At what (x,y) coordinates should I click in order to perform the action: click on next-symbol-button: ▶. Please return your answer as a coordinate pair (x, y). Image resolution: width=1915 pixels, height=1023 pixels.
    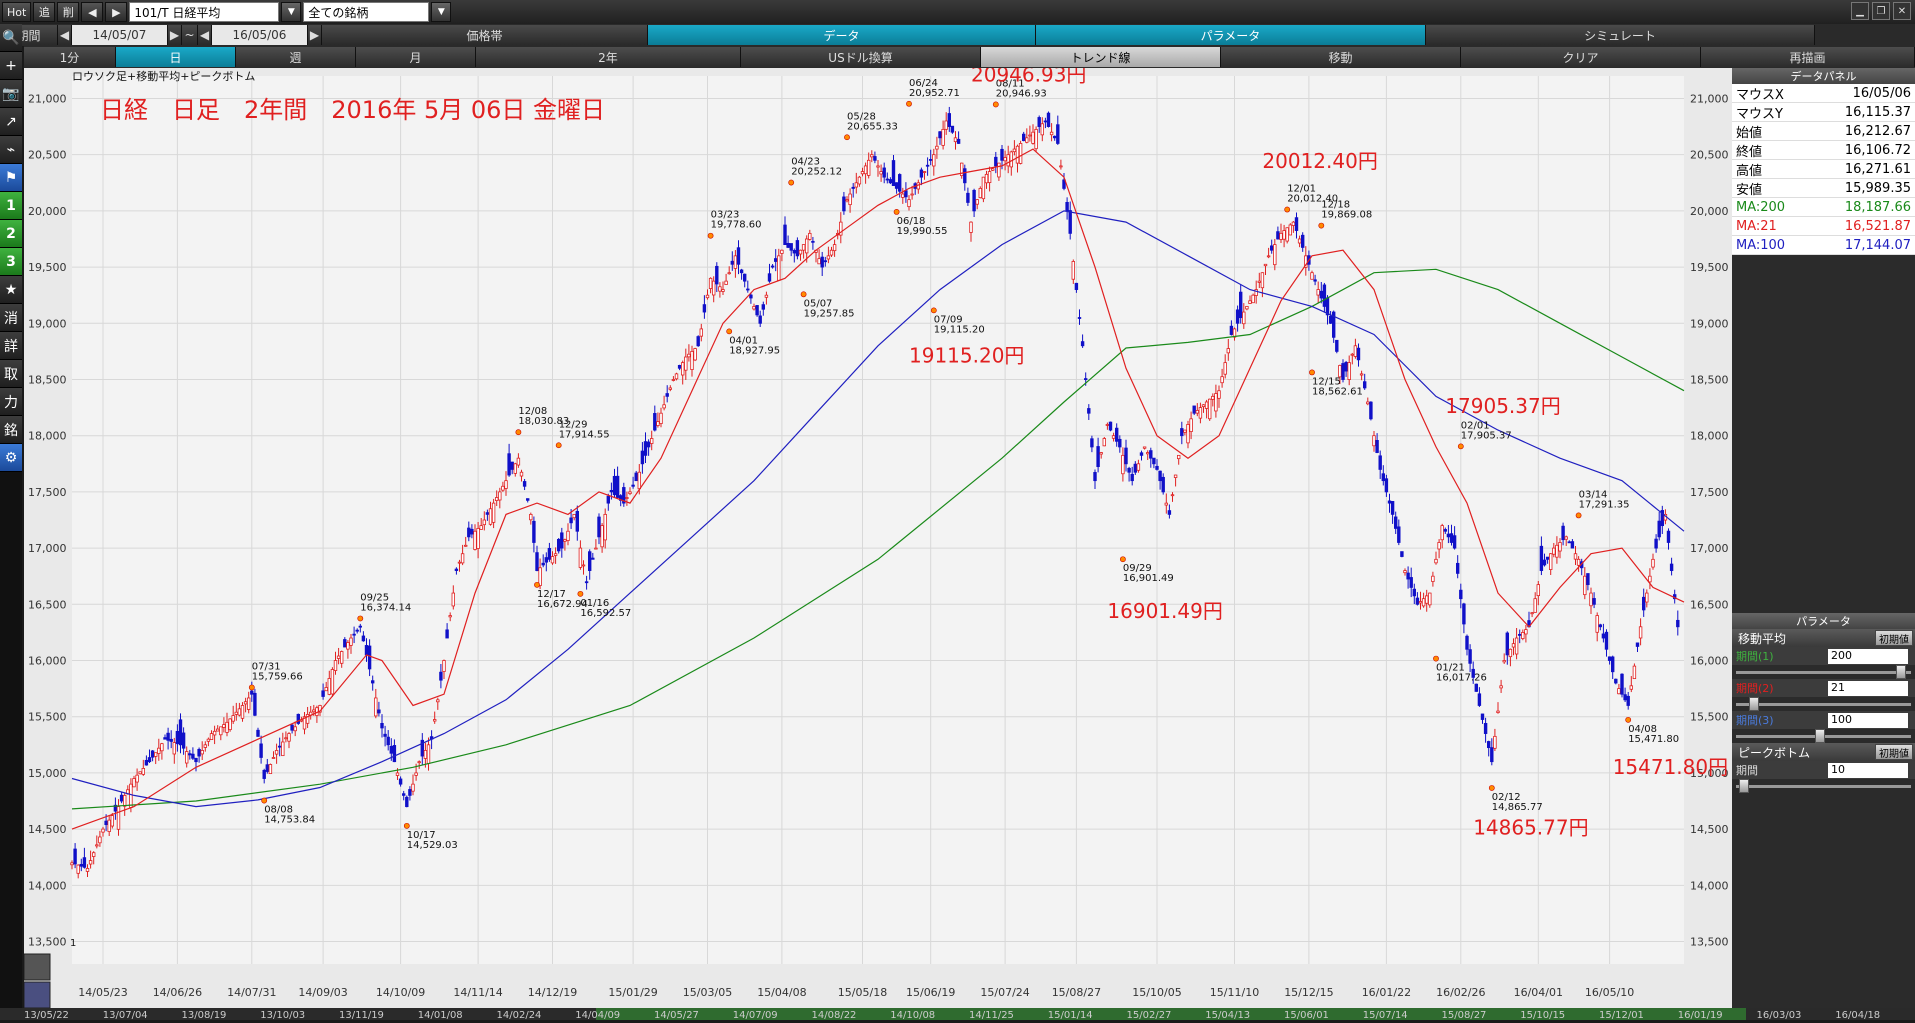
    Looking at the image, I should click on (116, 12).